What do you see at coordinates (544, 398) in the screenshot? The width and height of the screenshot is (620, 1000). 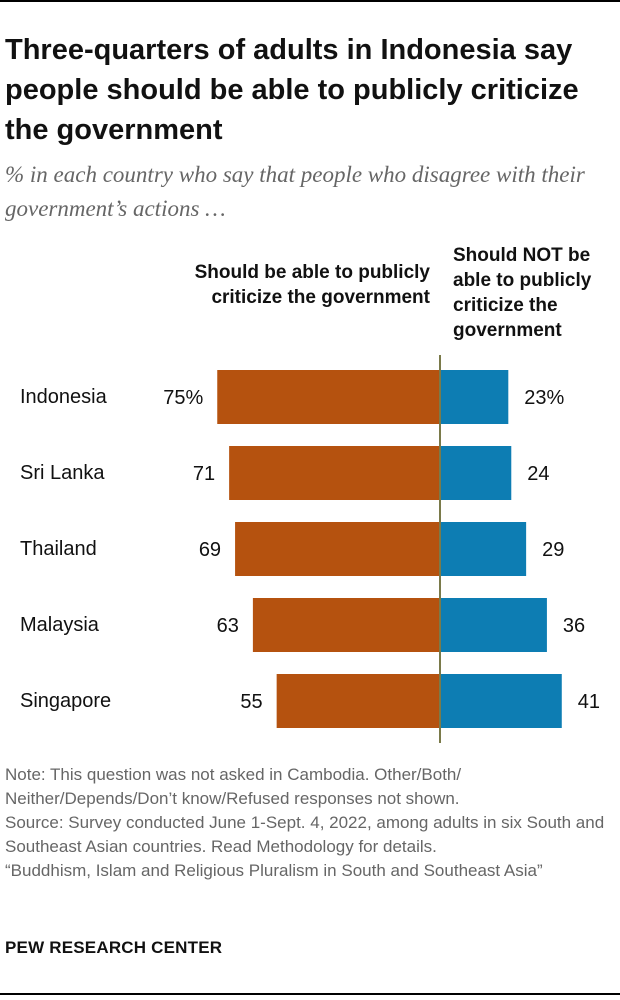 I see `value-should-not-indonesia: 23%` at bounding box center [544, 398].